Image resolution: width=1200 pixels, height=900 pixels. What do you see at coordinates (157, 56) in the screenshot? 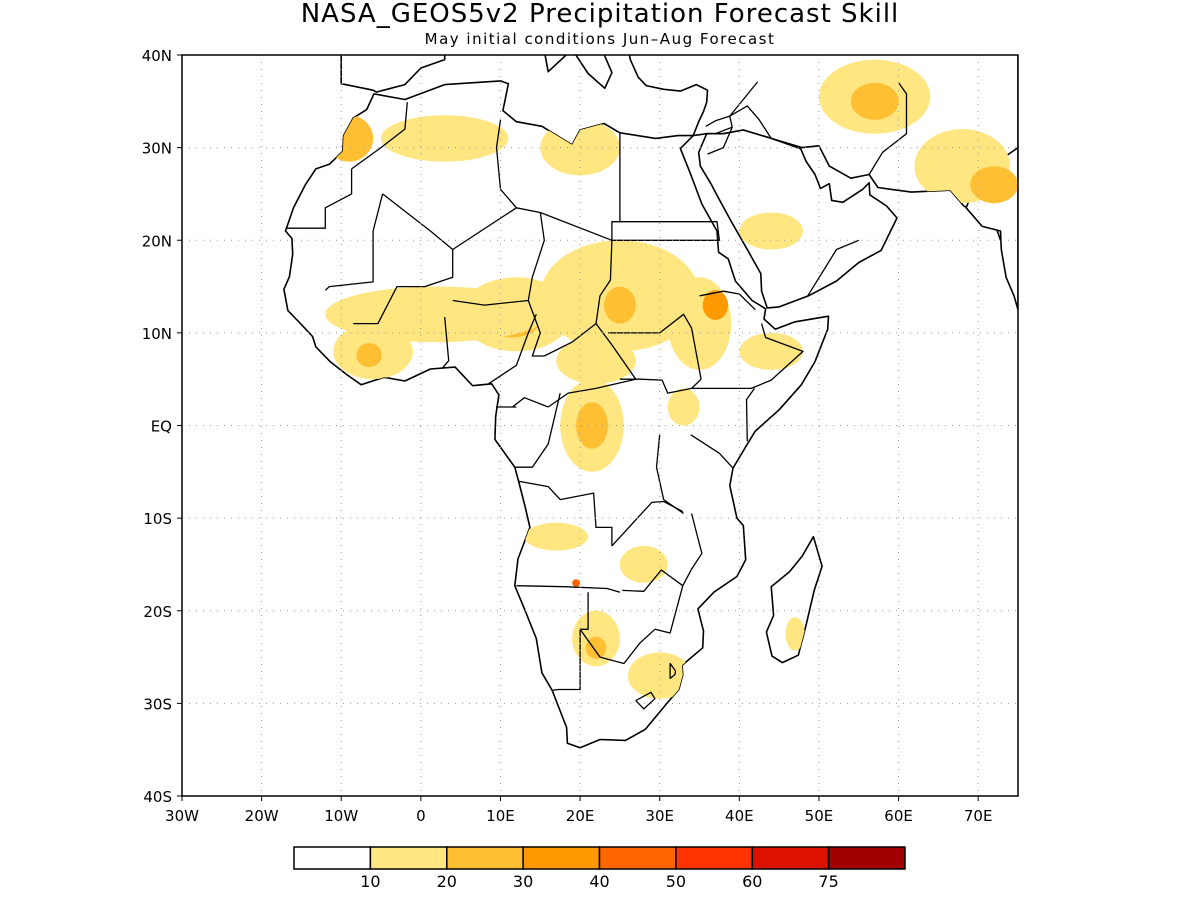
I see `lat-tick-label: 40N` at bounding box center [157, 56].